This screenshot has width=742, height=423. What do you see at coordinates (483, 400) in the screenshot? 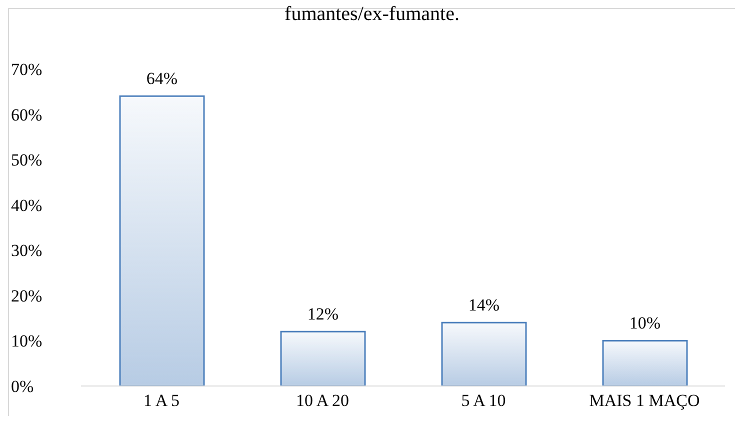
I see `x-tick-label: 5 A 10` at bounding box center [483, 400].